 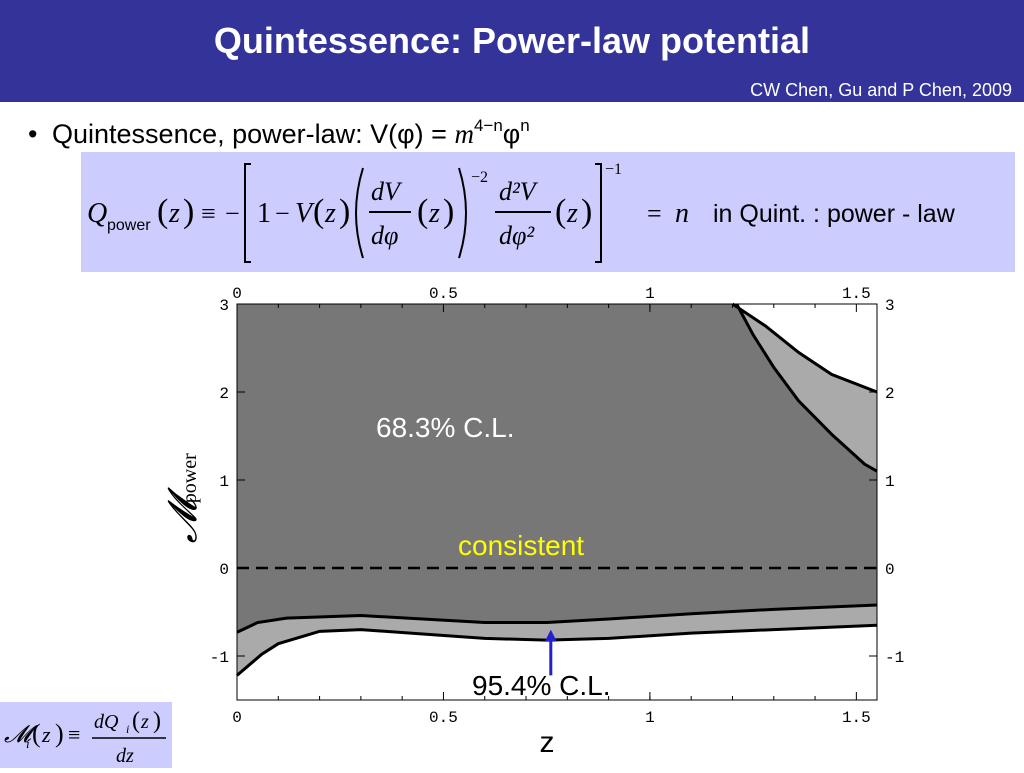 What do you see at coordinates (572, 213) in the screenshot?
I see `eq-z-4: z` at bounding box center [572, 213].